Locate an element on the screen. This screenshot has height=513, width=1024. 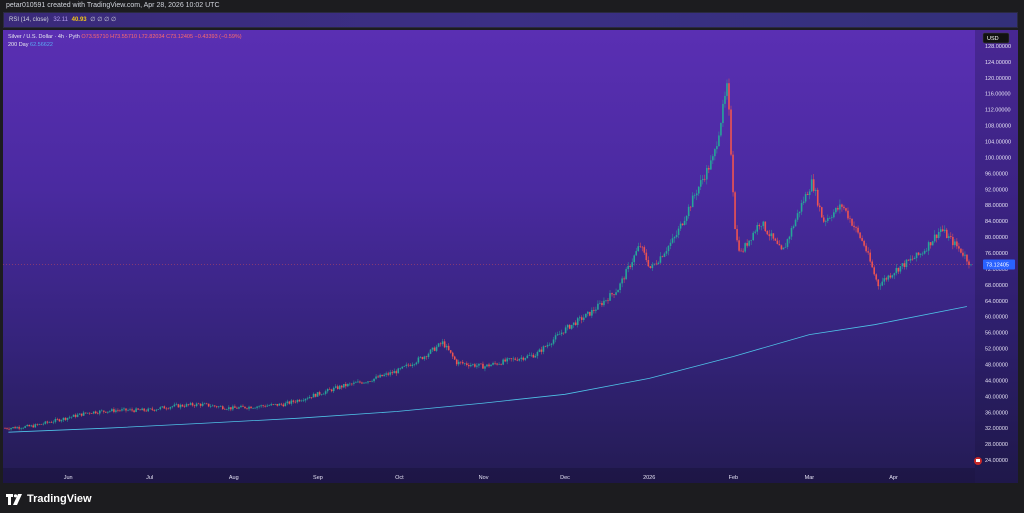
currency-button is located at coordinates (996, 38).